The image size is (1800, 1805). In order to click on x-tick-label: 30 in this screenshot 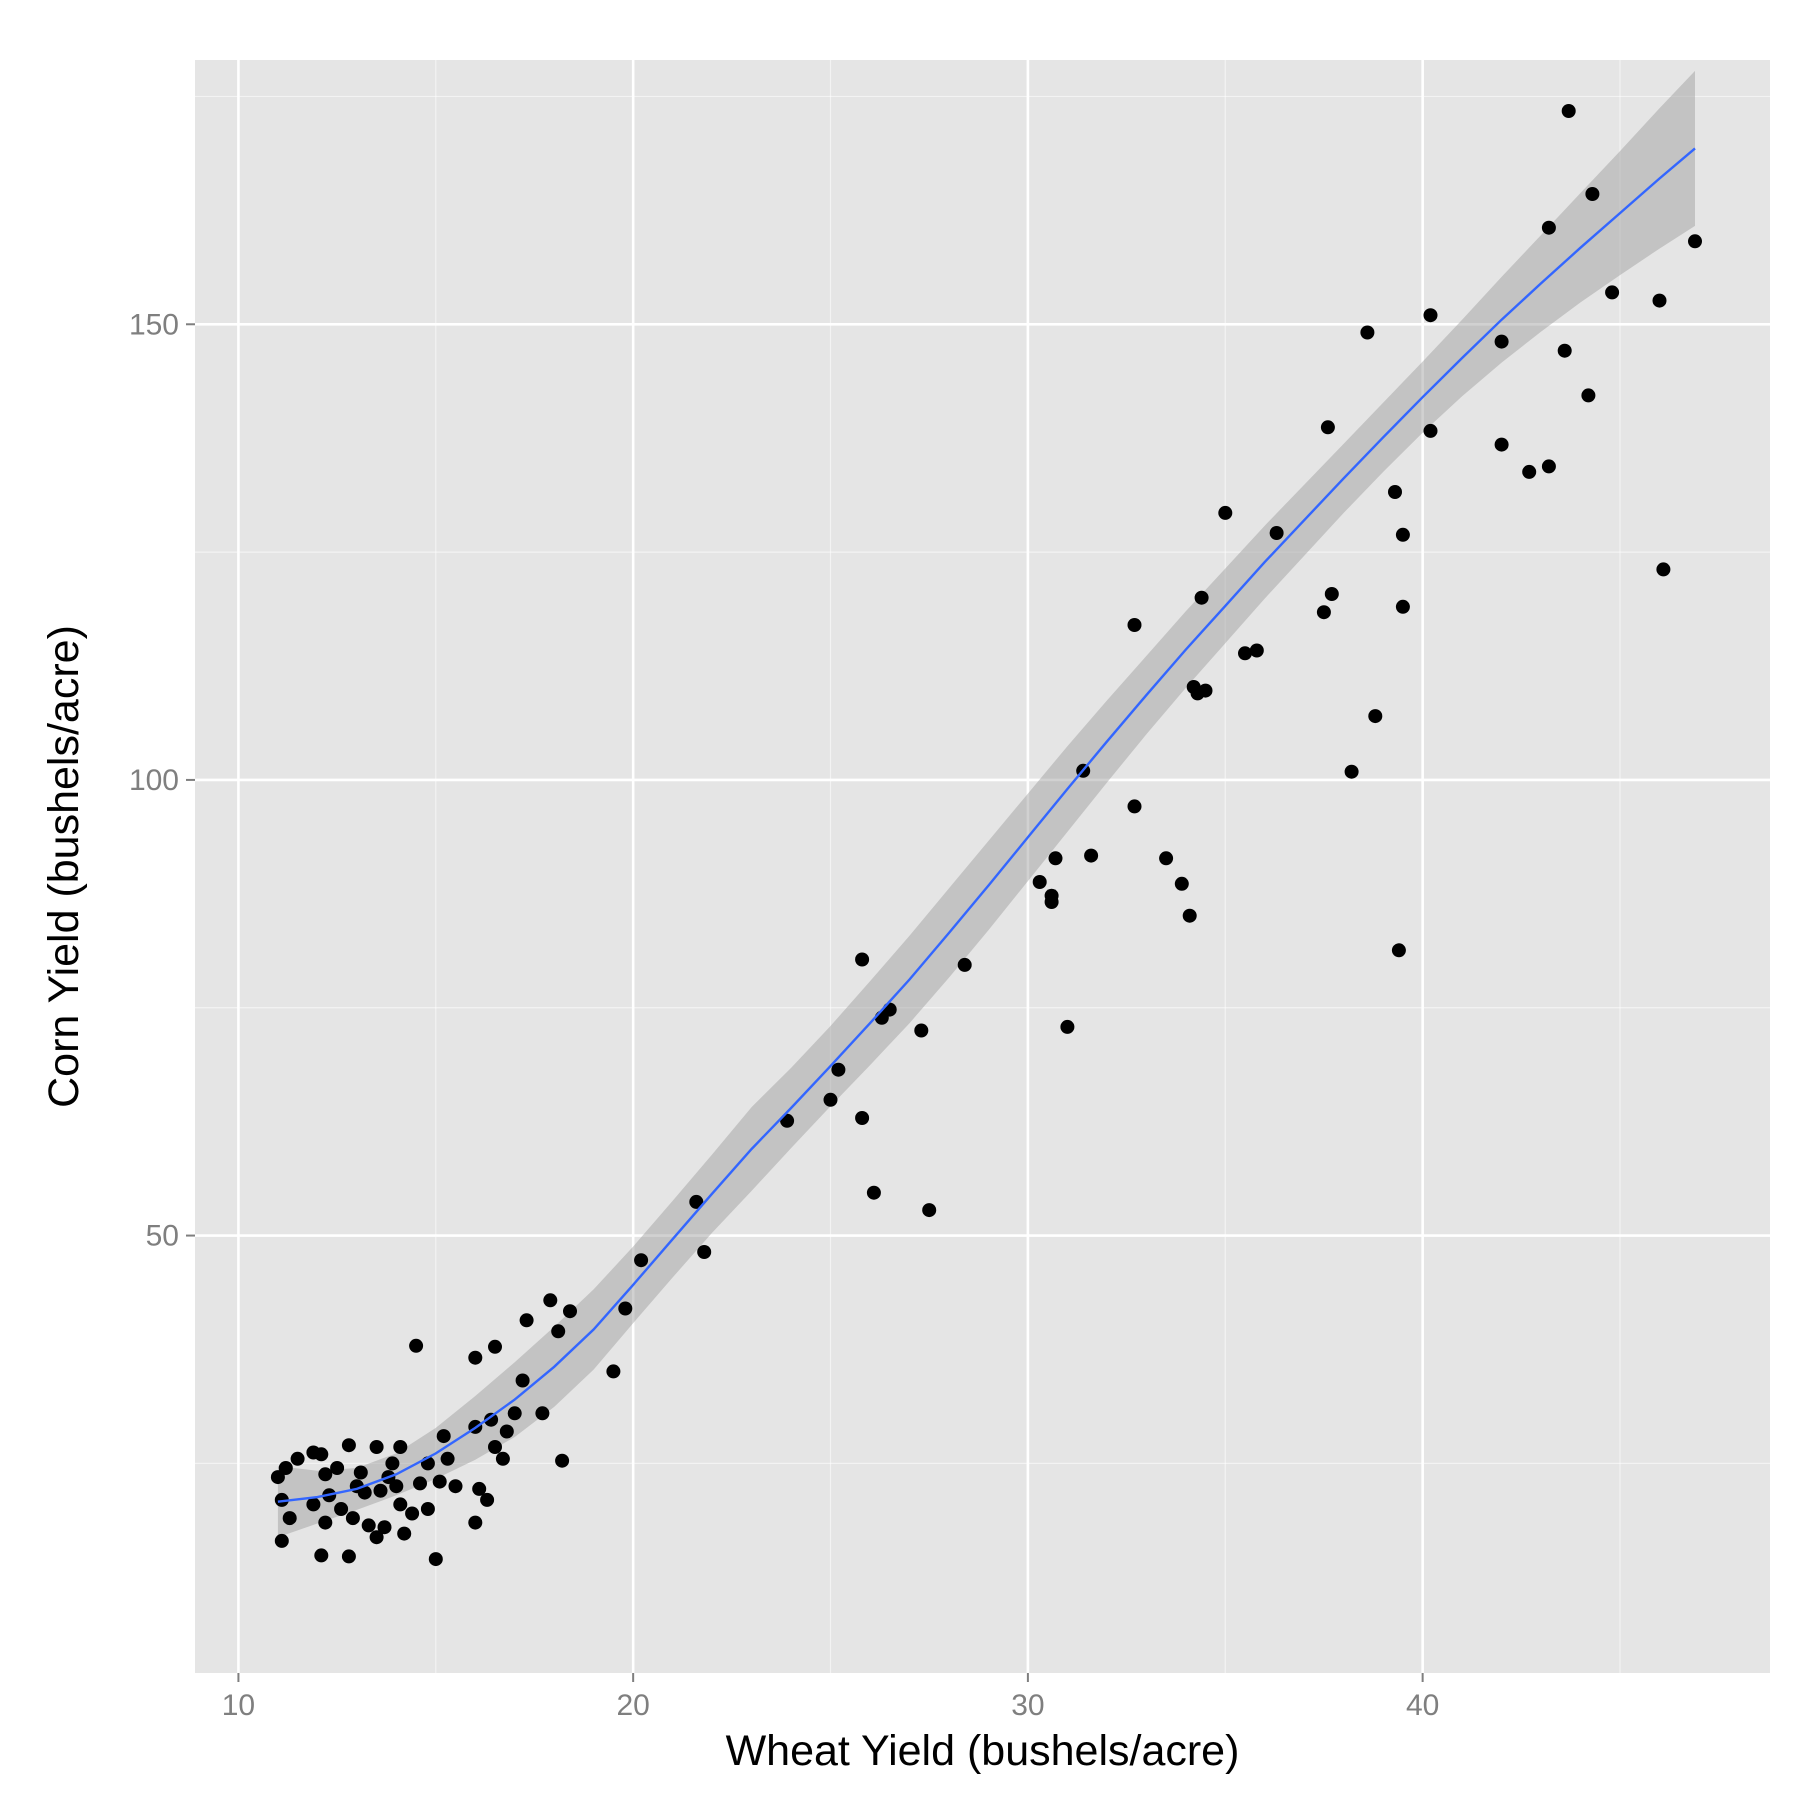, I will do `click(1027, 1705)`.